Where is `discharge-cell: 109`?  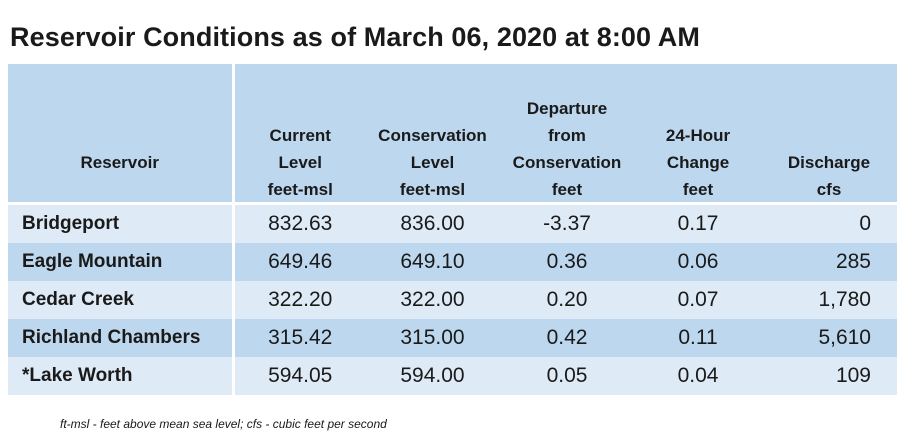
discharge-cell: 109 is located at coordinates (829, 376).